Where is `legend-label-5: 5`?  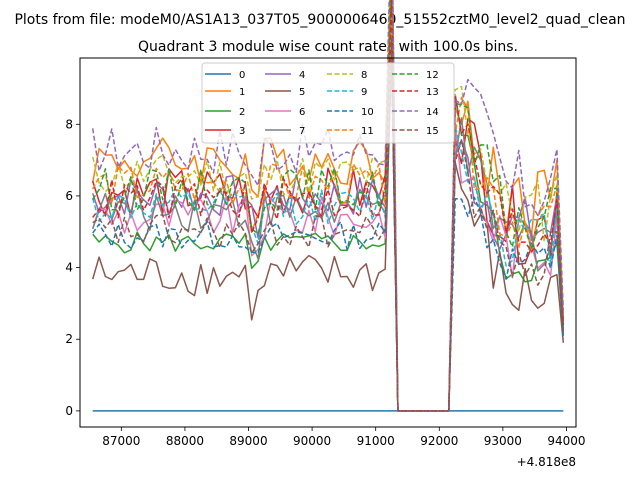
legend-label-5: 5 is located at coordinates (302, 92).